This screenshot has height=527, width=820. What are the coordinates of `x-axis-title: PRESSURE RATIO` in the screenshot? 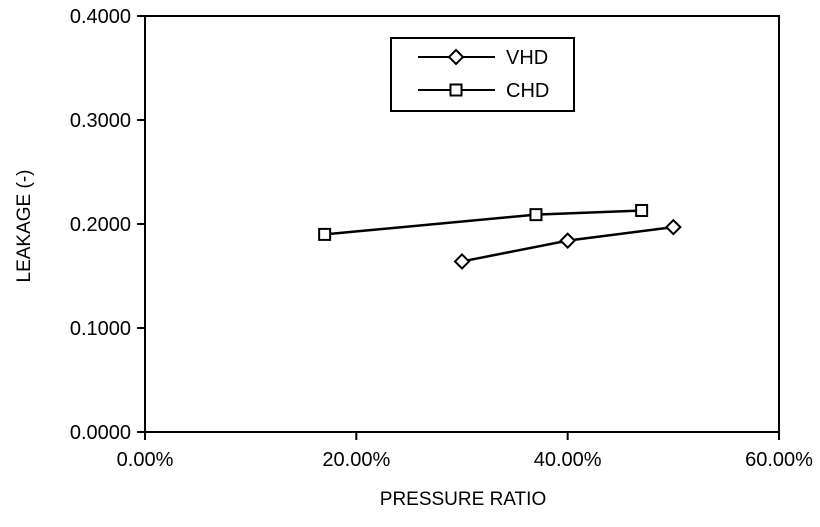 It's located at (463, 499).